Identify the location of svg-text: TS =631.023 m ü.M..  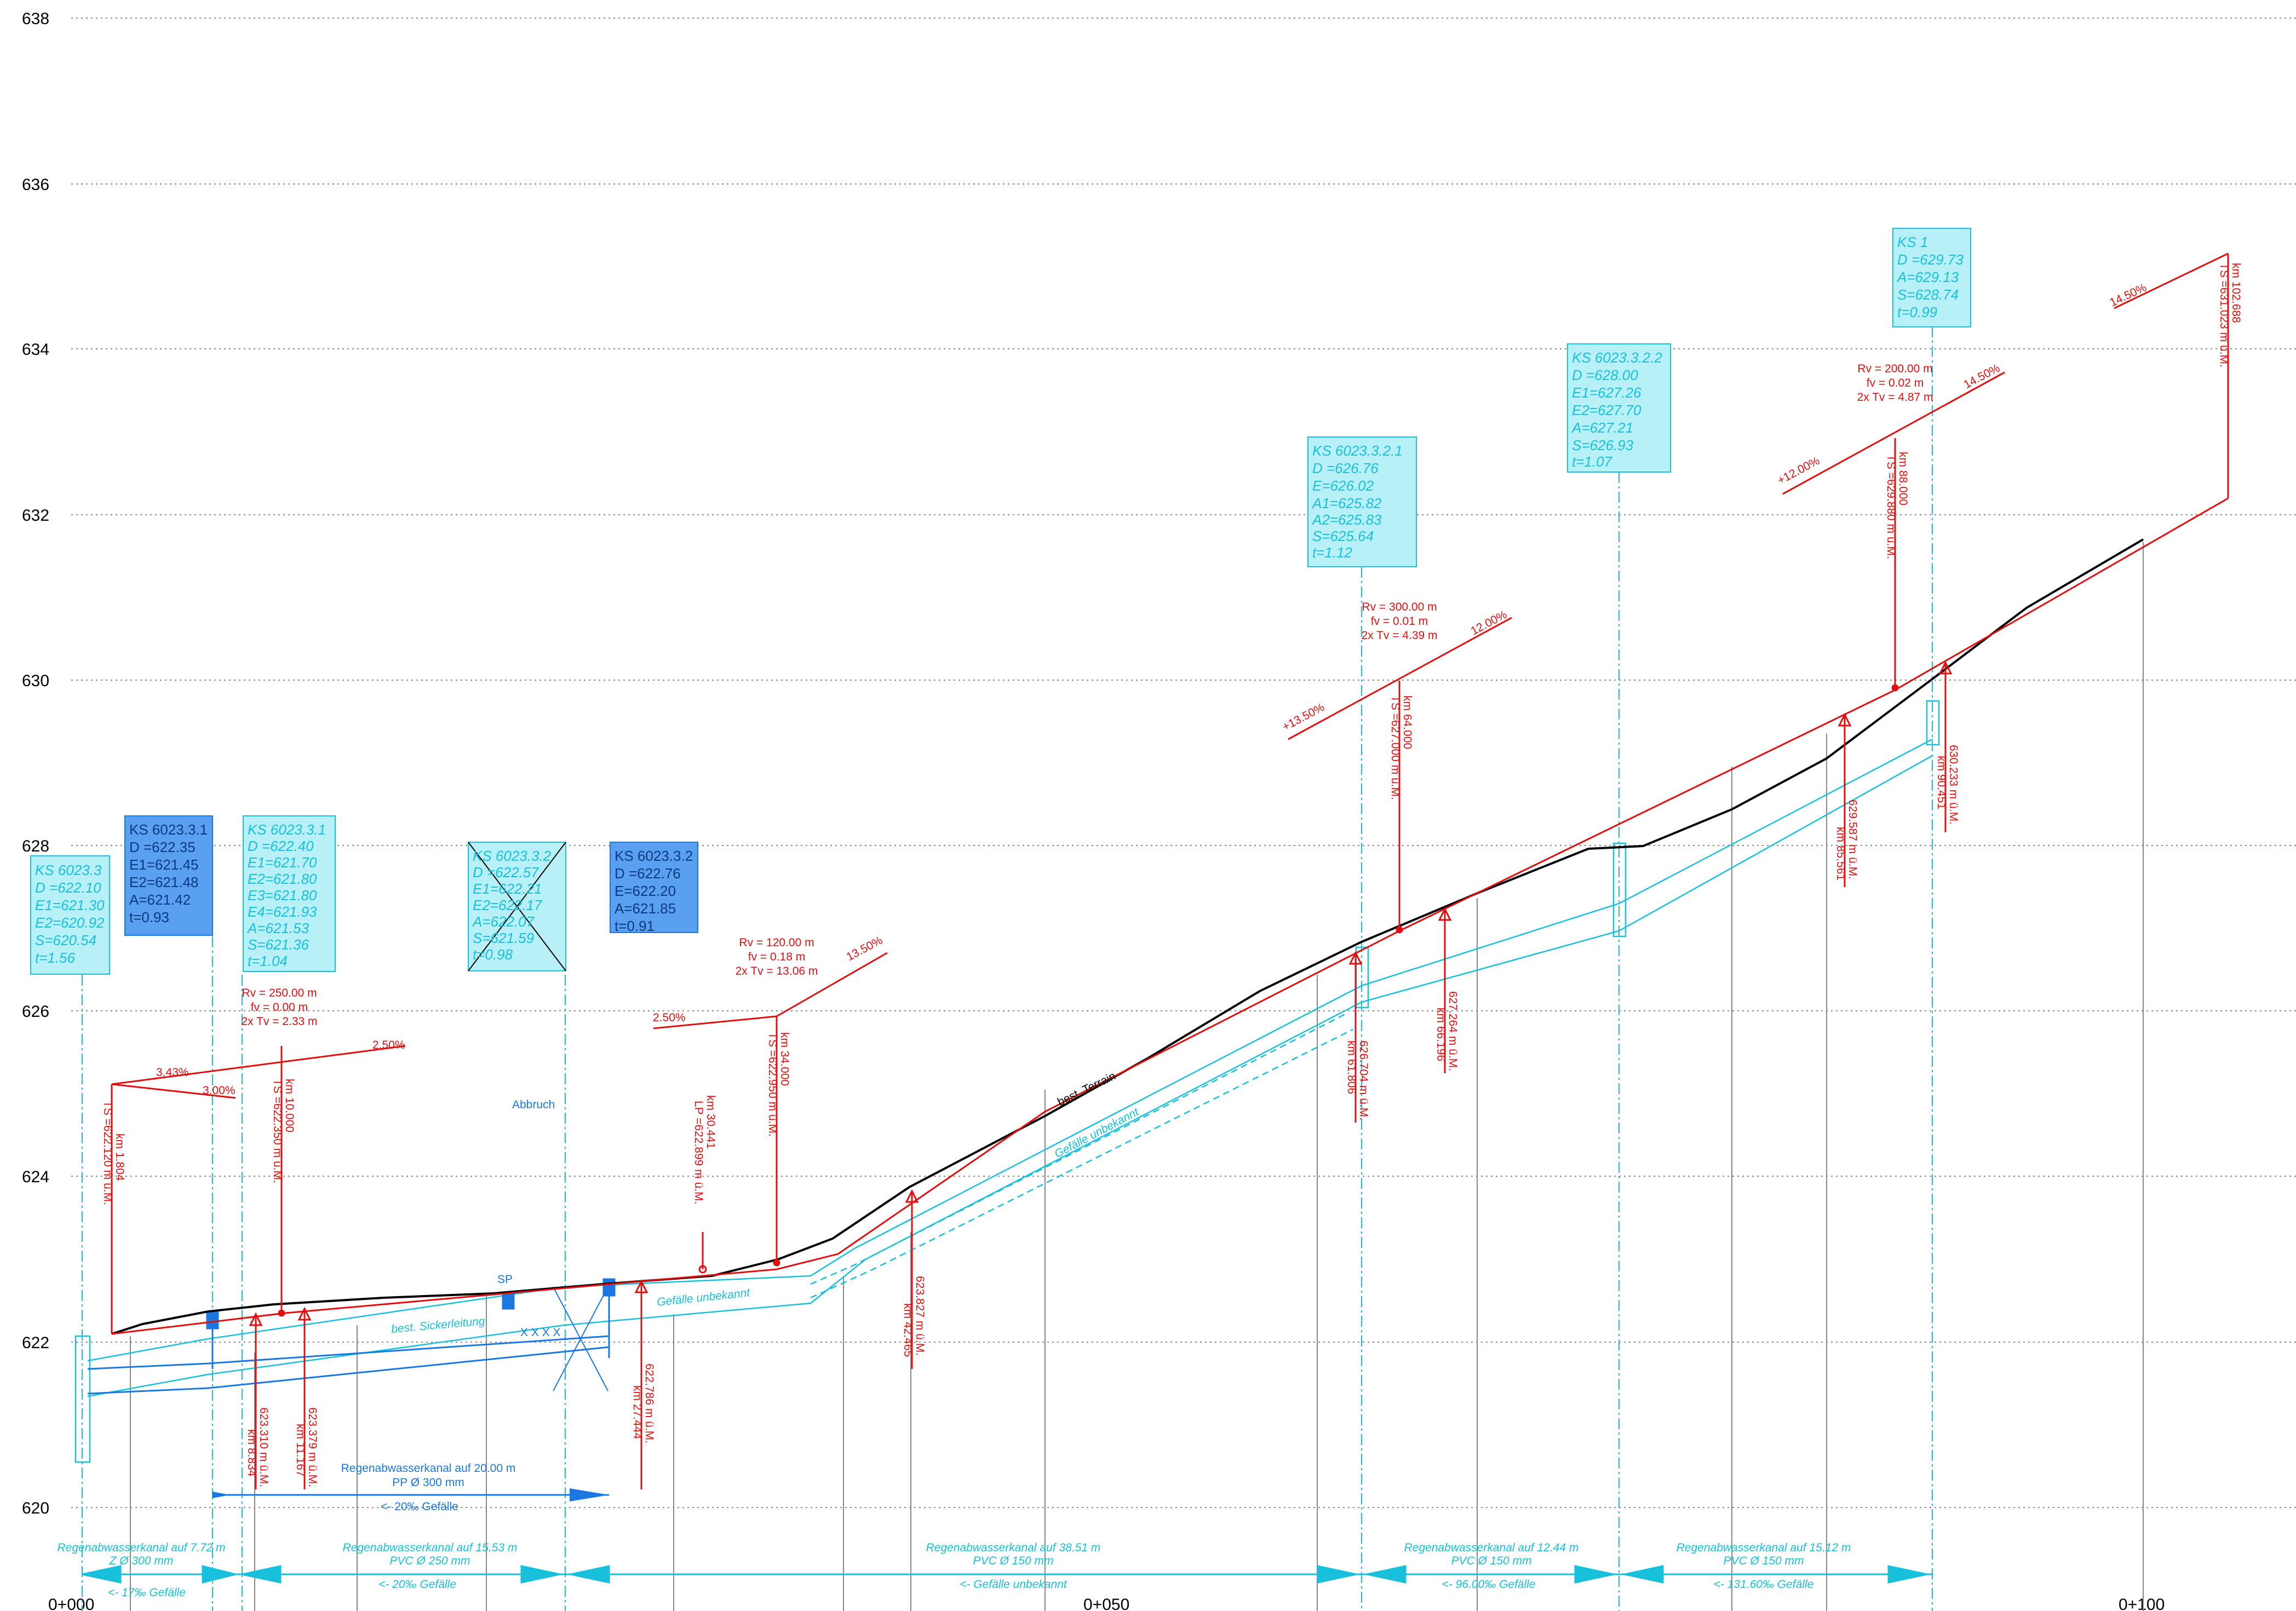
(2224, 315).